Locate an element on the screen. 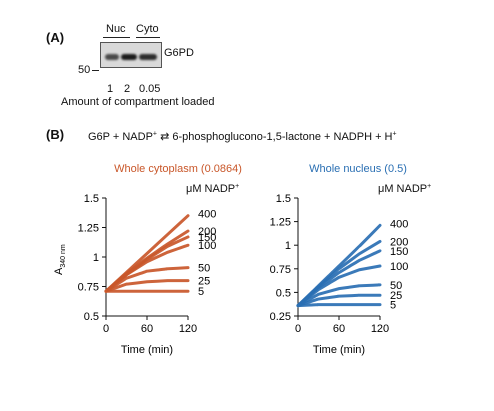 The width and height of the screenshot is (494, 411). chart2-y-tick-label: 1.5 is located at coordinates (283, 199).